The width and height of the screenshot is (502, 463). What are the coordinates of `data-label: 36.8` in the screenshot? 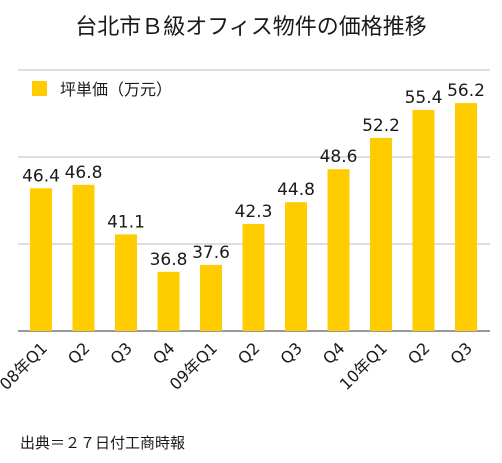 It's located at (169, 260).